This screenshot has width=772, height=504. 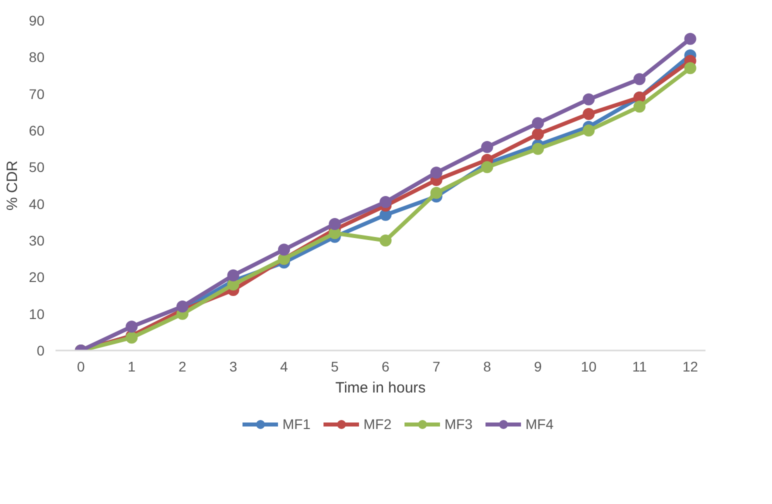 I want to click on x-tick-label: 12, so click(x=690, y=366).